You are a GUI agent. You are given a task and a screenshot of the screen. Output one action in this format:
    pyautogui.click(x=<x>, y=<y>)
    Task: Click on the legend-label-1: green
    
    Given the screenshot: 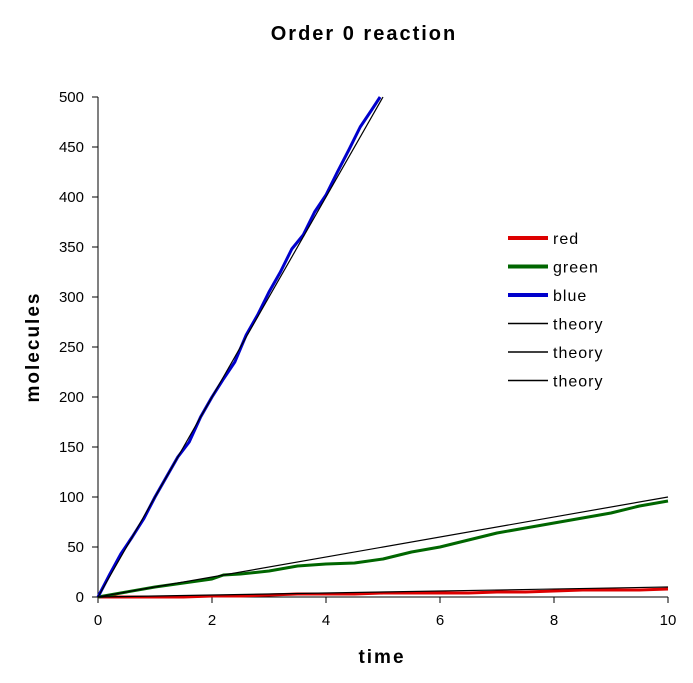 What is the action you would take?
    pyautogui.click(x=576, y=268)
    